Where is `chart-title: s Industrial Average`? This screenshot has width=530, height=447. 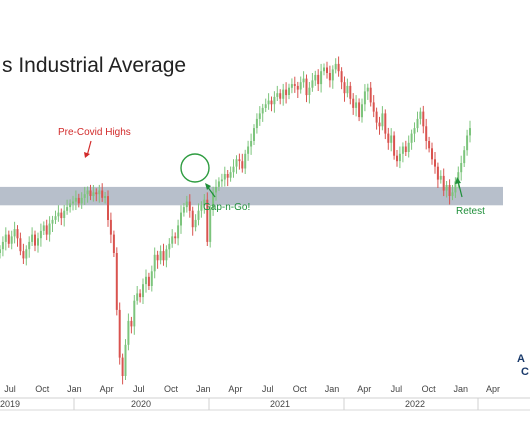 chart-title: s Industrial Average is located at coordinates (94, 65).